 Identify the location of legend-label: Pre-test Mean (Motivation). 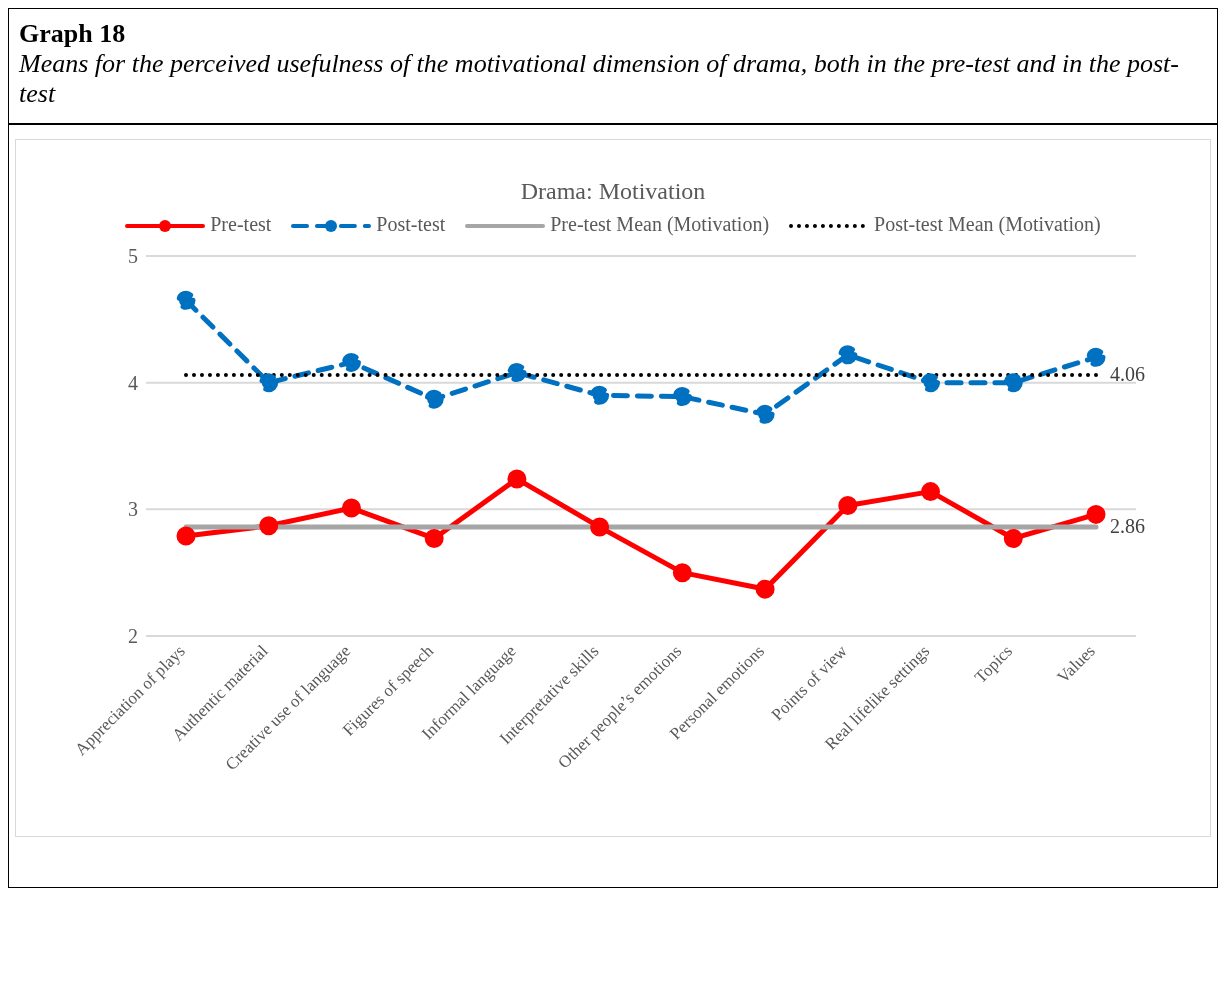
(659, 224).